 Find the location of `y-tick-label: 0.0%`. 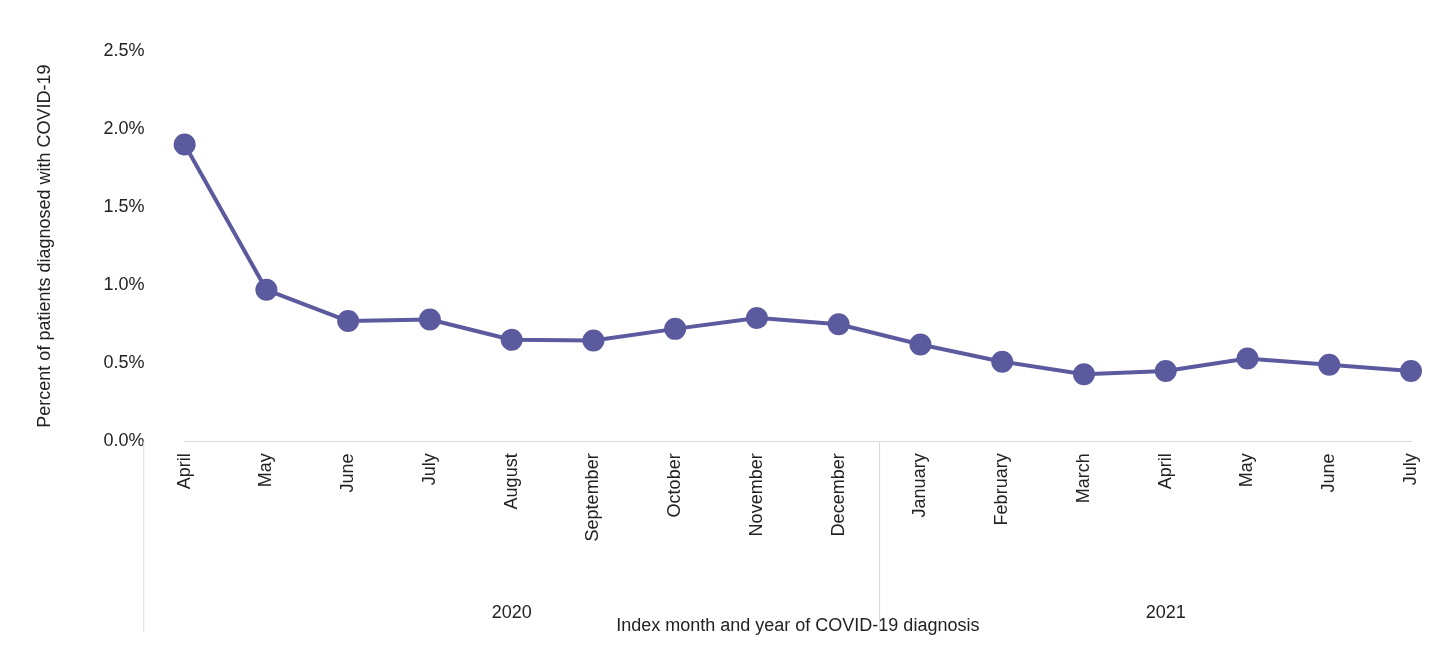

y-tick-label: 0.0% is located at coordinates (124, 440).